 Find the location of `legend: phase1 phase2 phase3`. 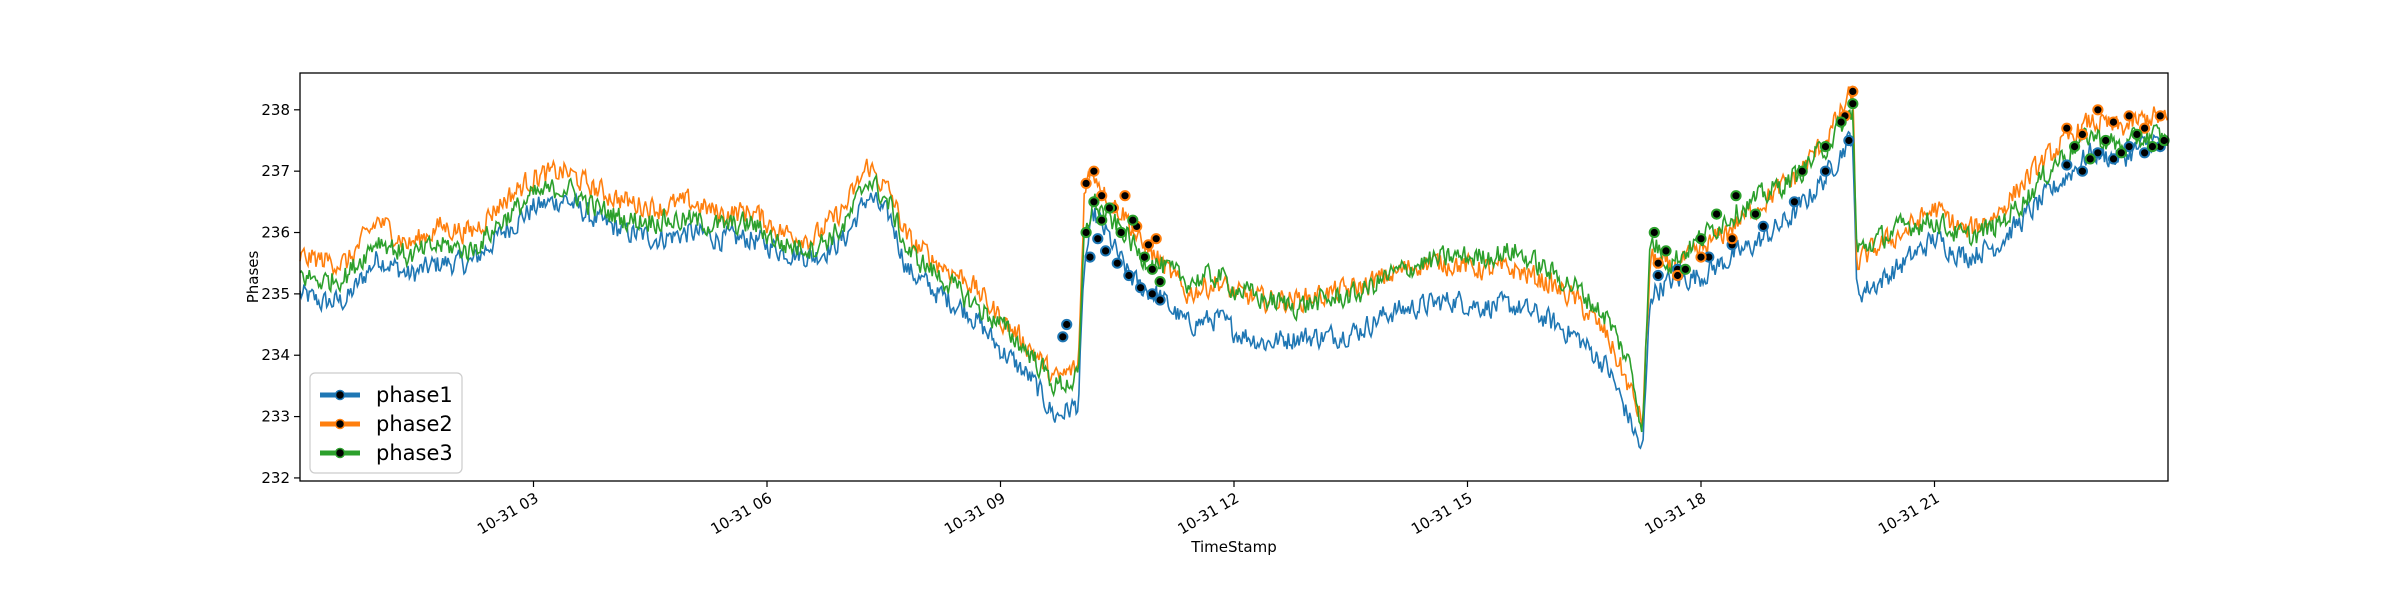

legend: phase1 phase2 phase3 is located at coordinates (386, 423).